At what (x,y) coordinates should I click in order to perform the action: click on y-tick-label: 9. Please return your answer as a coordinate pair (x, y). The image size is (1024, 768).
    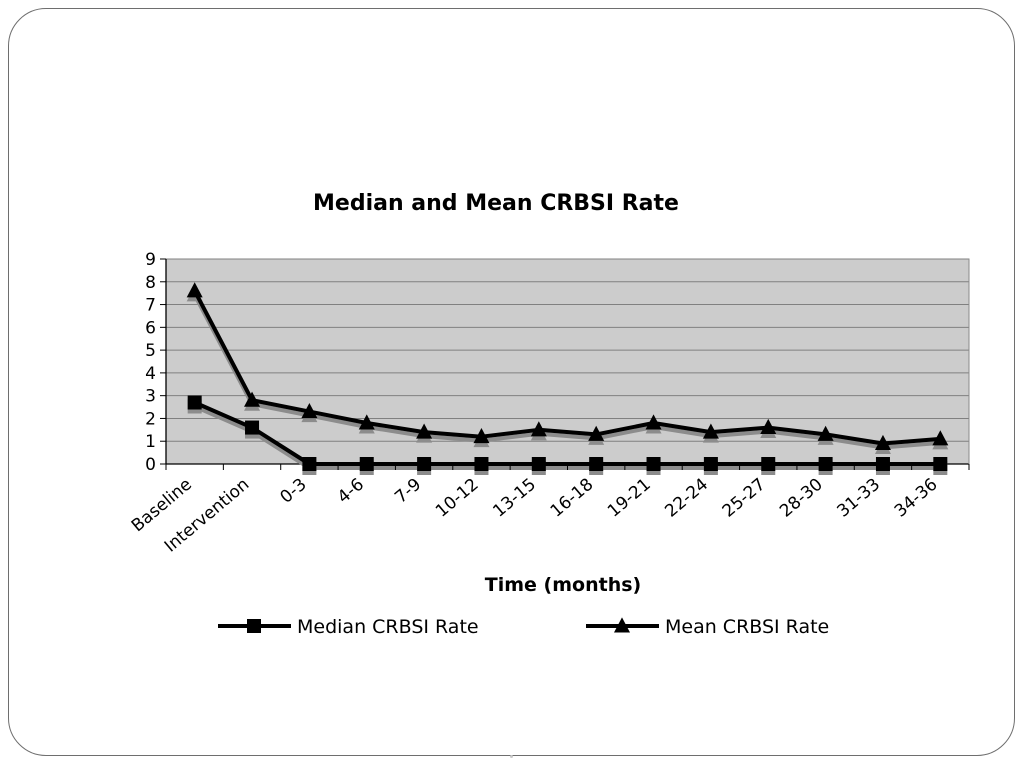
    Looking at the image, I should click on (150, 260).